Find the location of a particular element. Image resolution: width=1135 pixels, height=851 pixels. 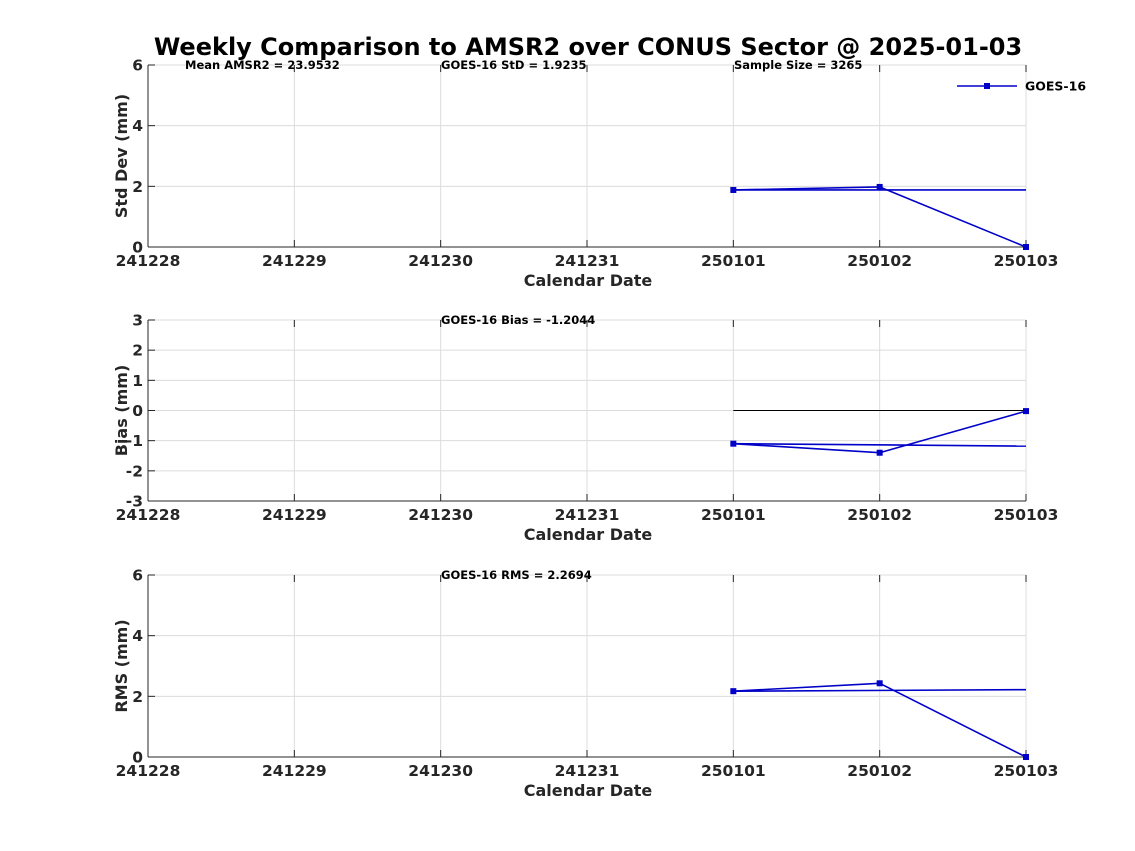

legend-marker is located at coordinates (987, 86).